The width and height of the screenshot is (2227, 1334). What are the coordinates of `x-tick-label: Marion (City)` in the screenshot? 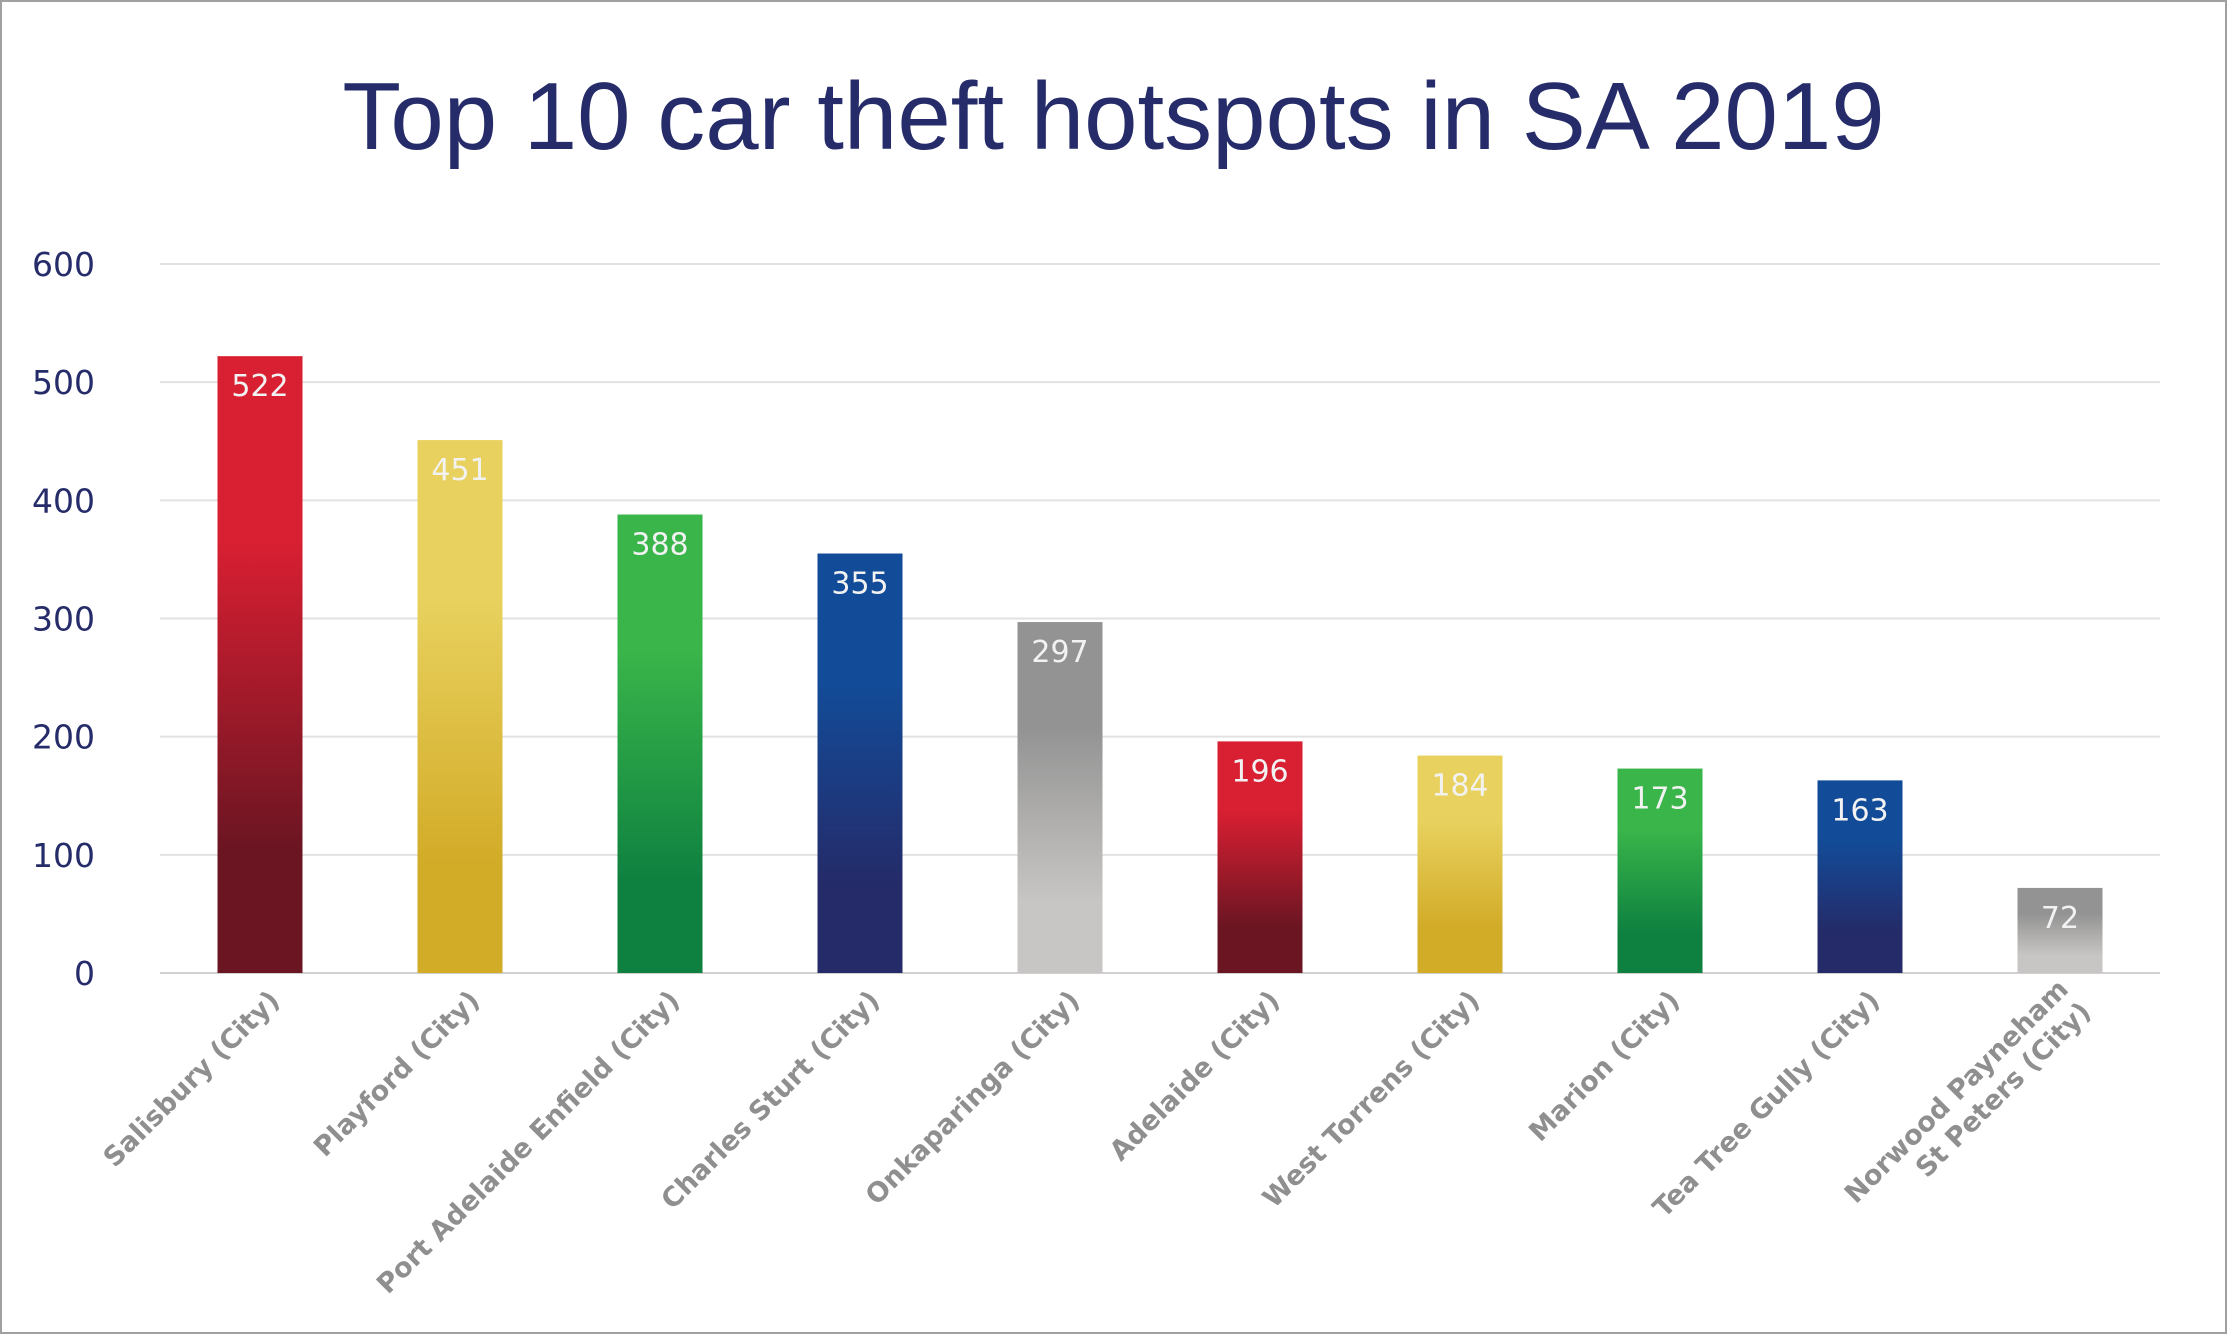 It's located at (1604, 1066).